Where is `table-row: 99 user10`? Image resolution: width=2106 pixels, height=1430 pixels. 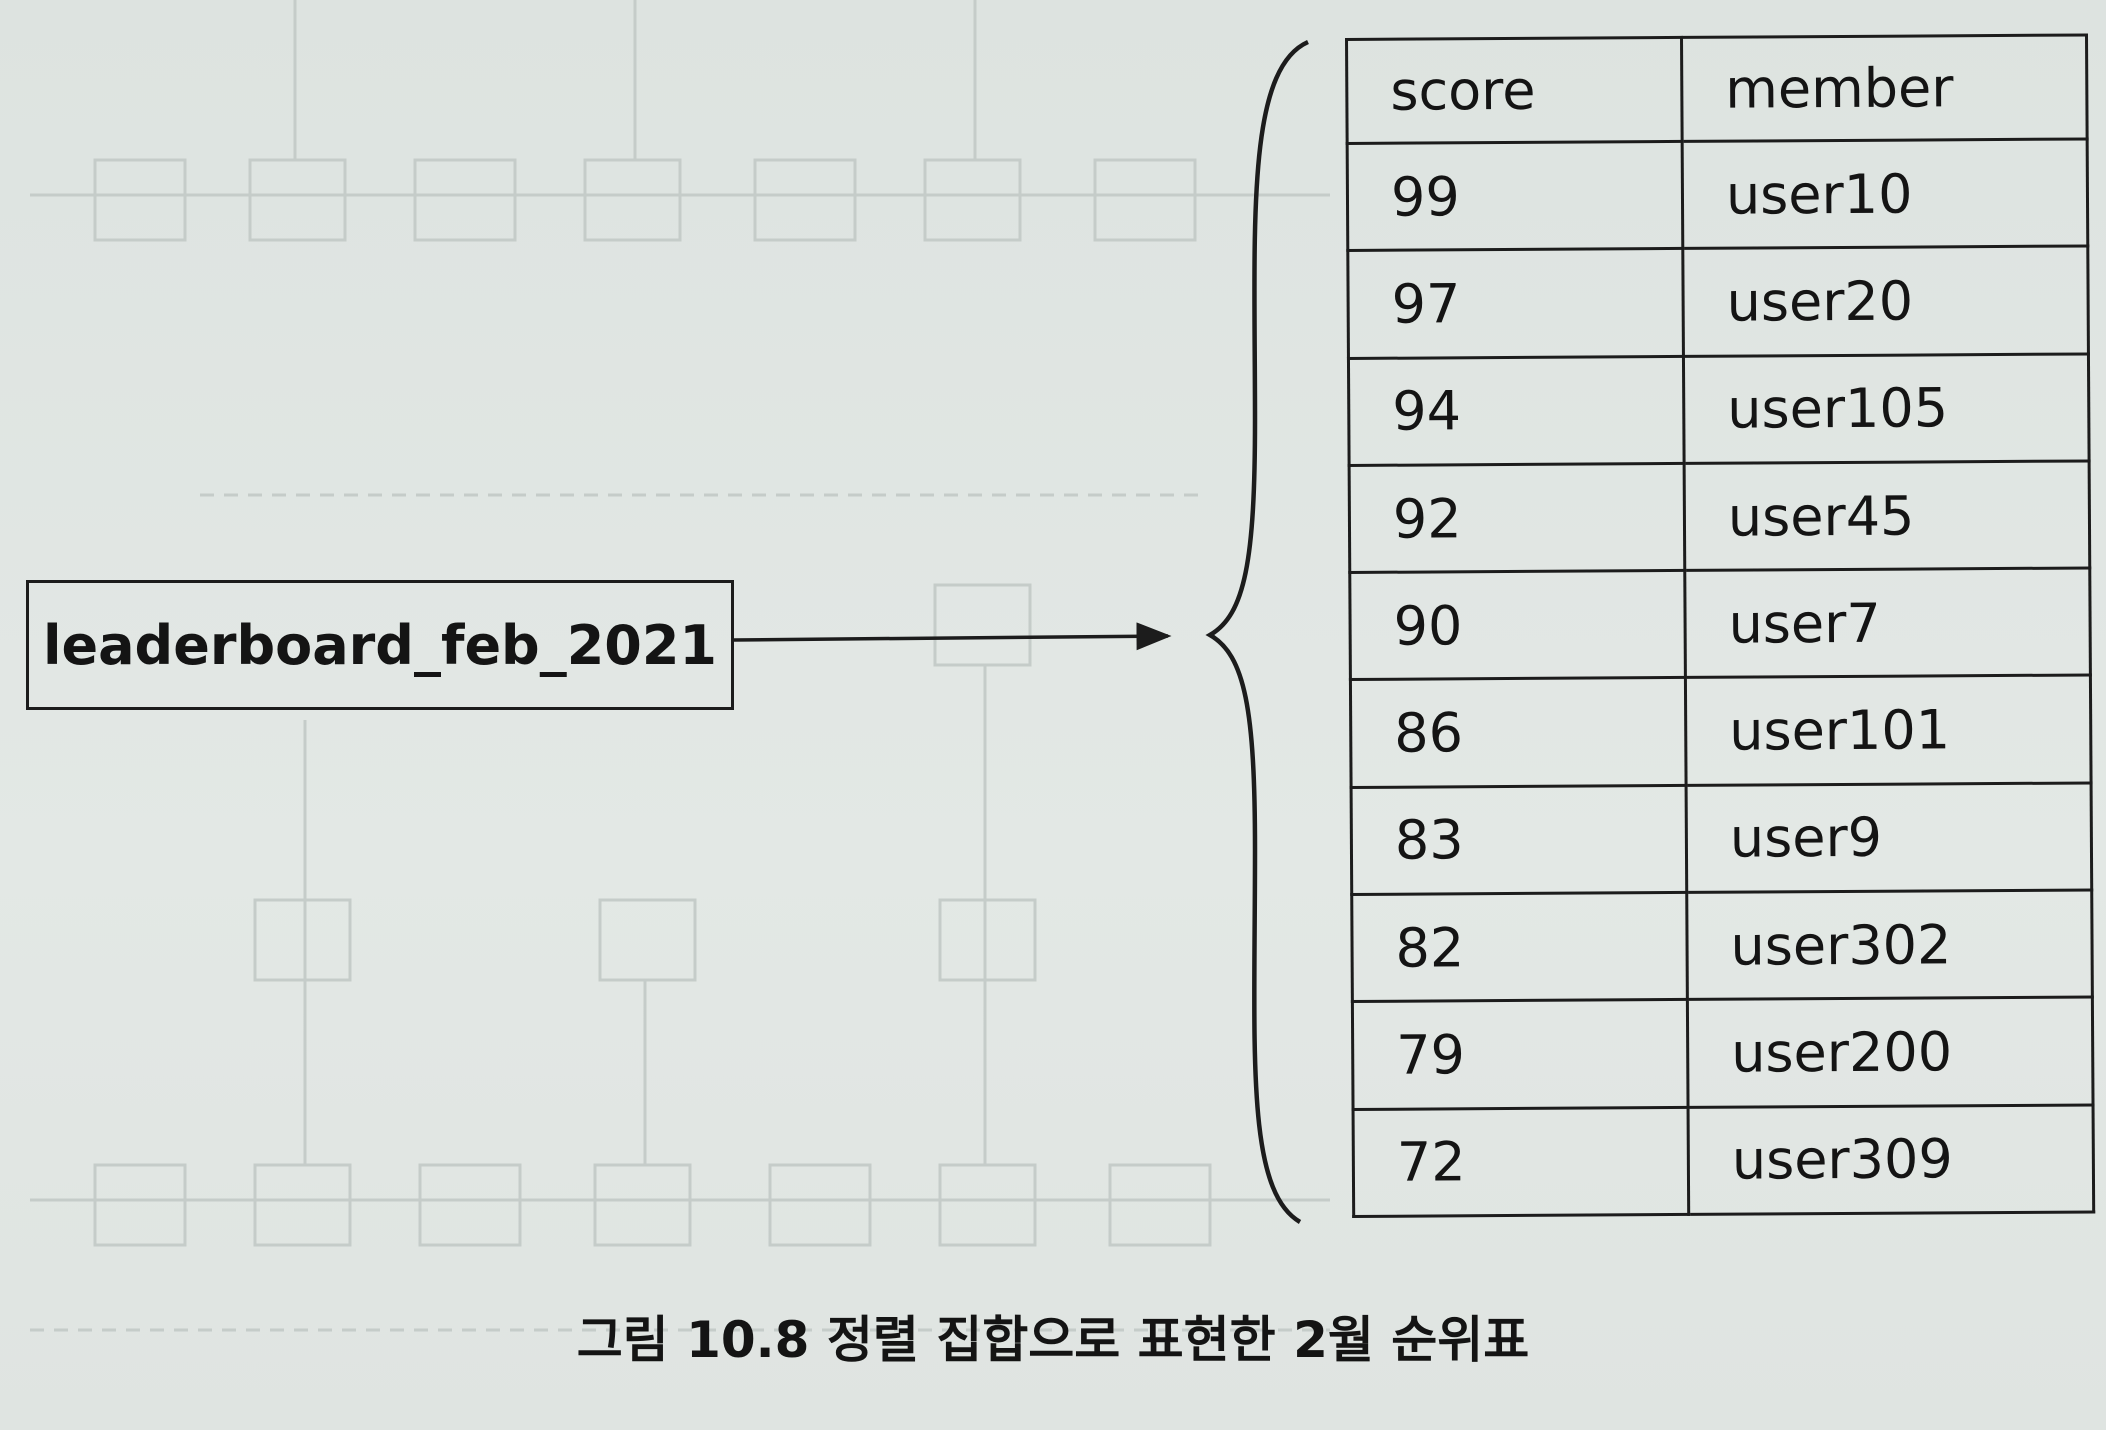 table-row: 99 user10 is located at coordinates (1717, 194).